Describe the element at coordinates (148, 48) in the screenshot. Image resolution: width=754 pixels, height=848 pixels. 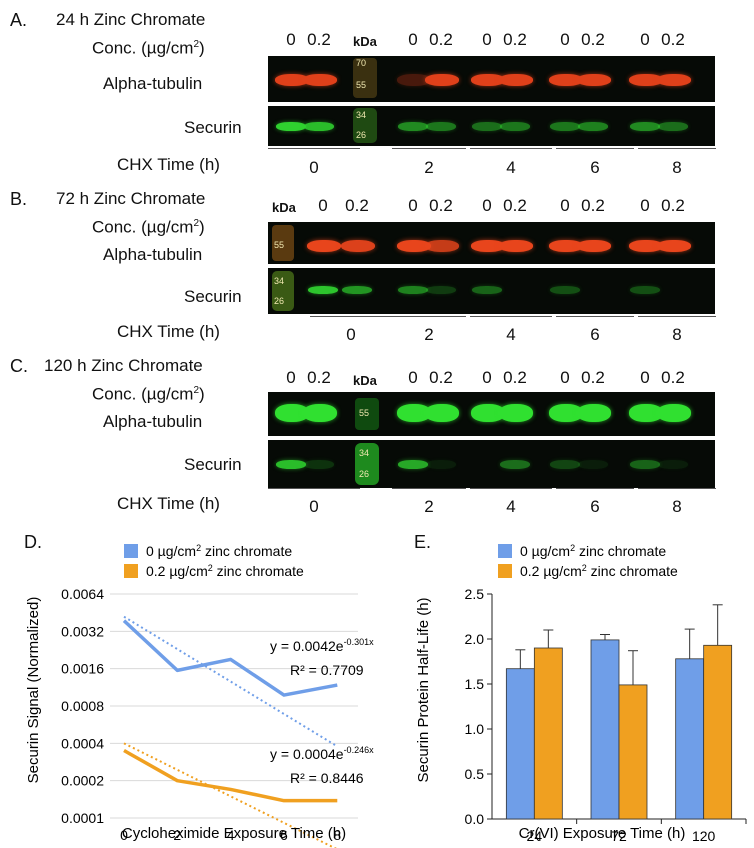
I see `panel-a-conc-label: Conc. (µg/cm2)` at that location.